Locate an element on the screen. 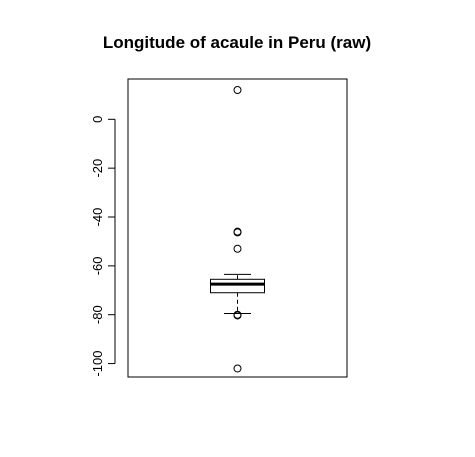 This screenshot has height=457, width=475. y-tick-label: -20 is located at coordinates (97, 168).